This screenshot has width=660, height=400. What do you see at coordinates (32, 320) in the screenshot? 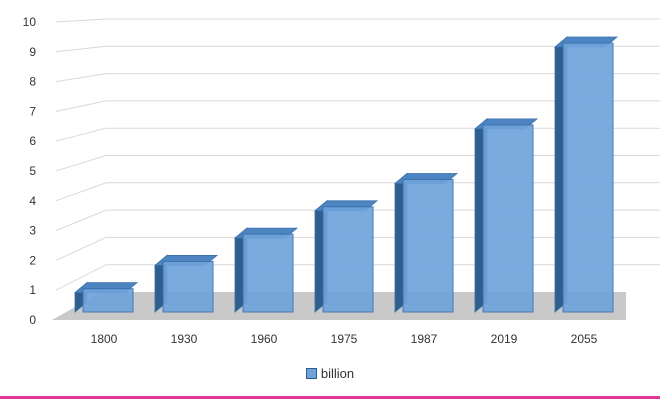
I see `y-tick-label: 0` at bounding box center [32, 320].